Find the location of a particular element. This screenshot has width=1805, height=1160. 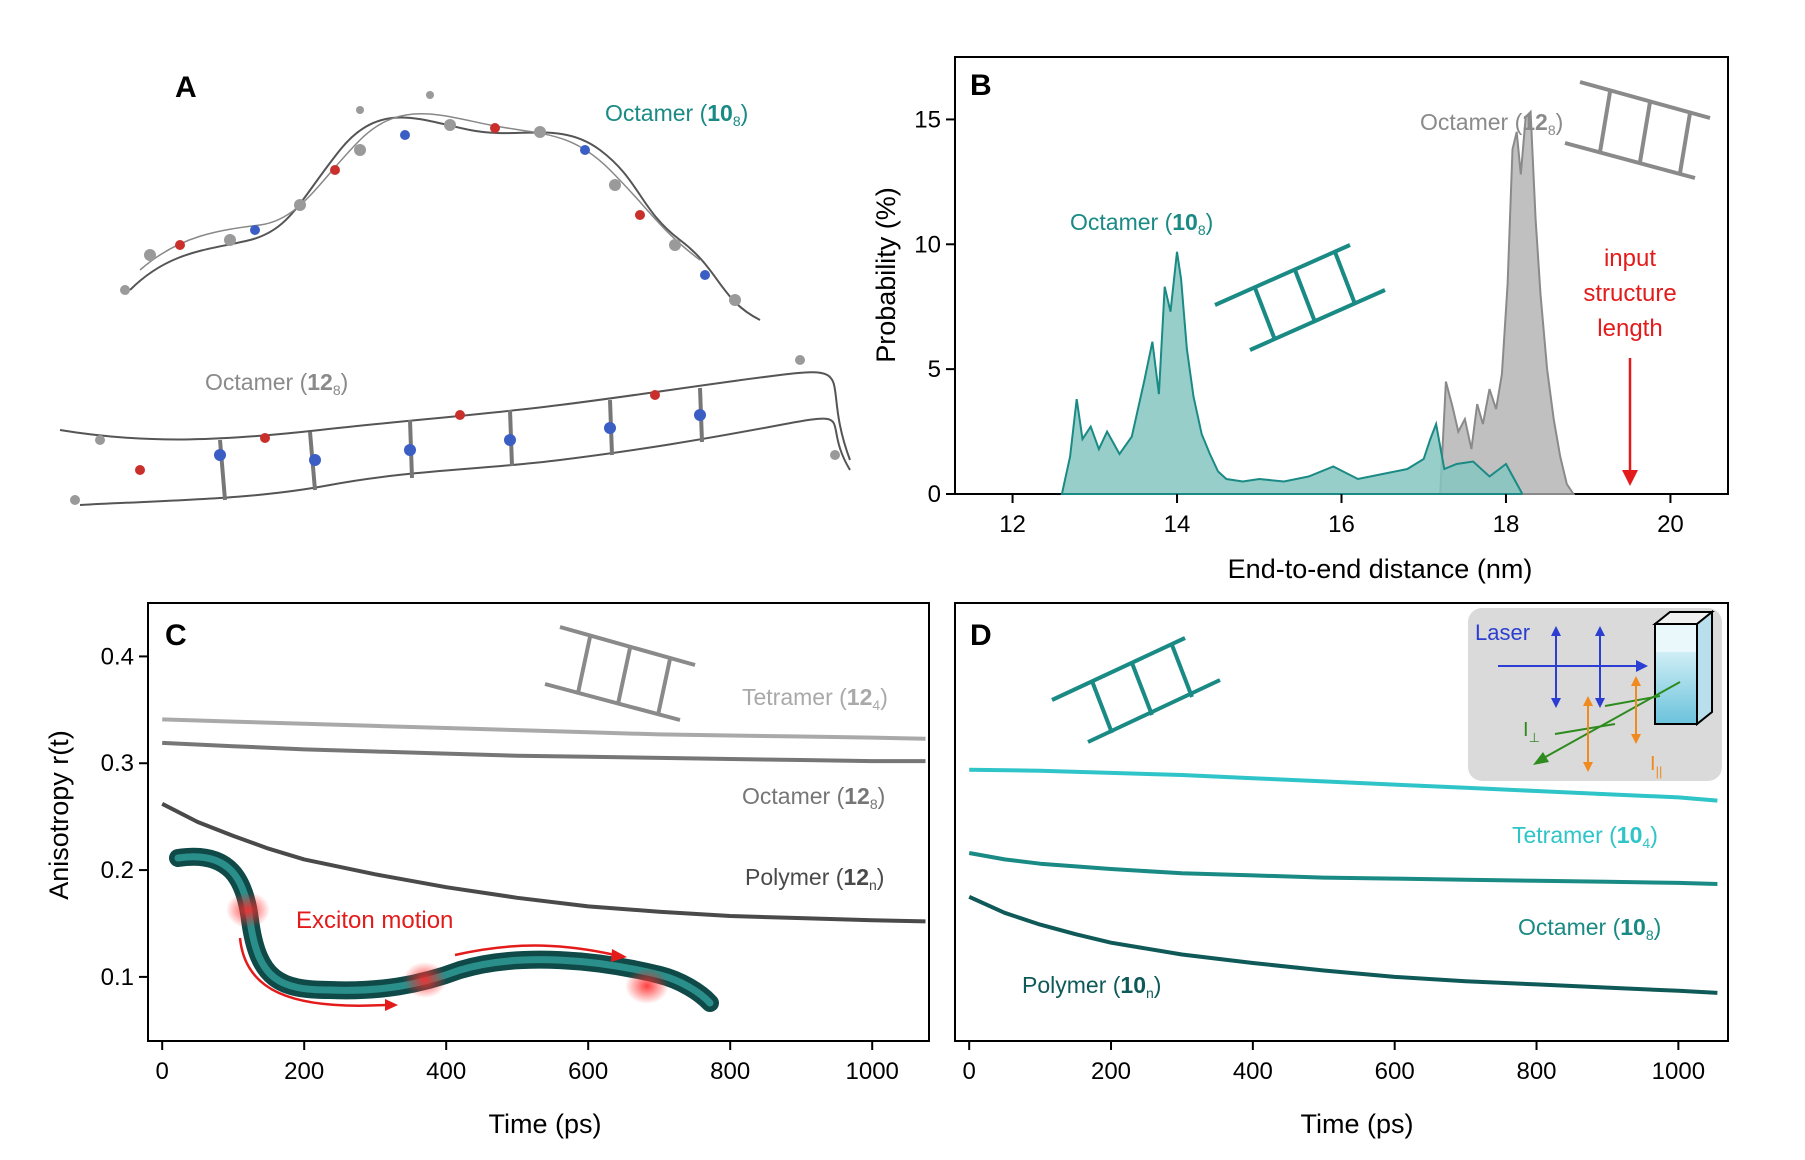

panel-c-x-tick-label-4: 800 is located at coordinates (730, 1071).